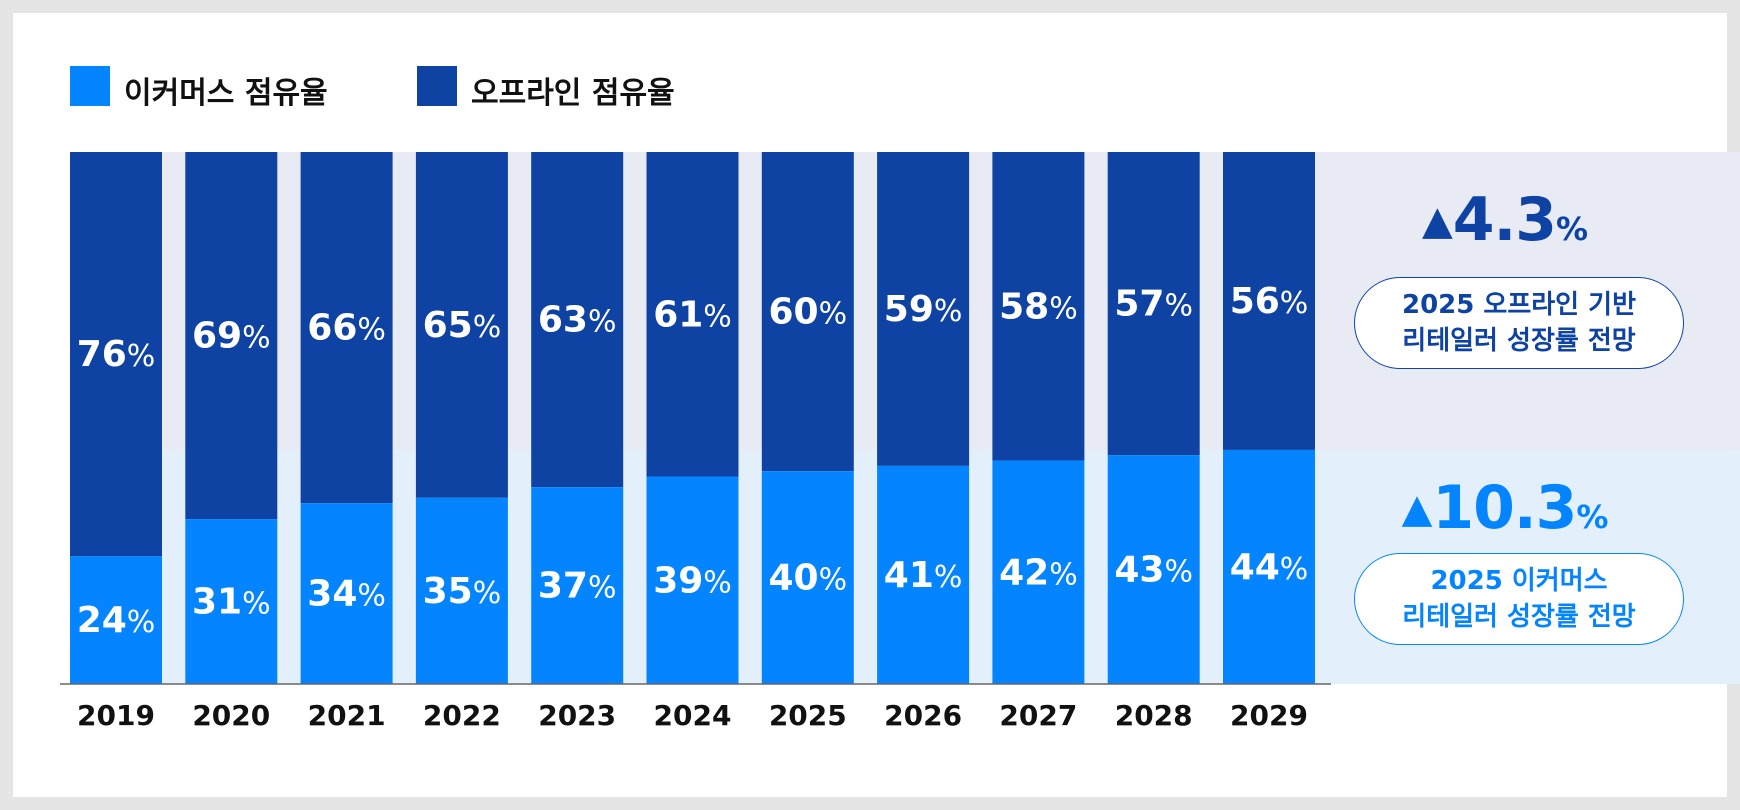  I want to click on legend-swatch-offline, so click(437, 86).